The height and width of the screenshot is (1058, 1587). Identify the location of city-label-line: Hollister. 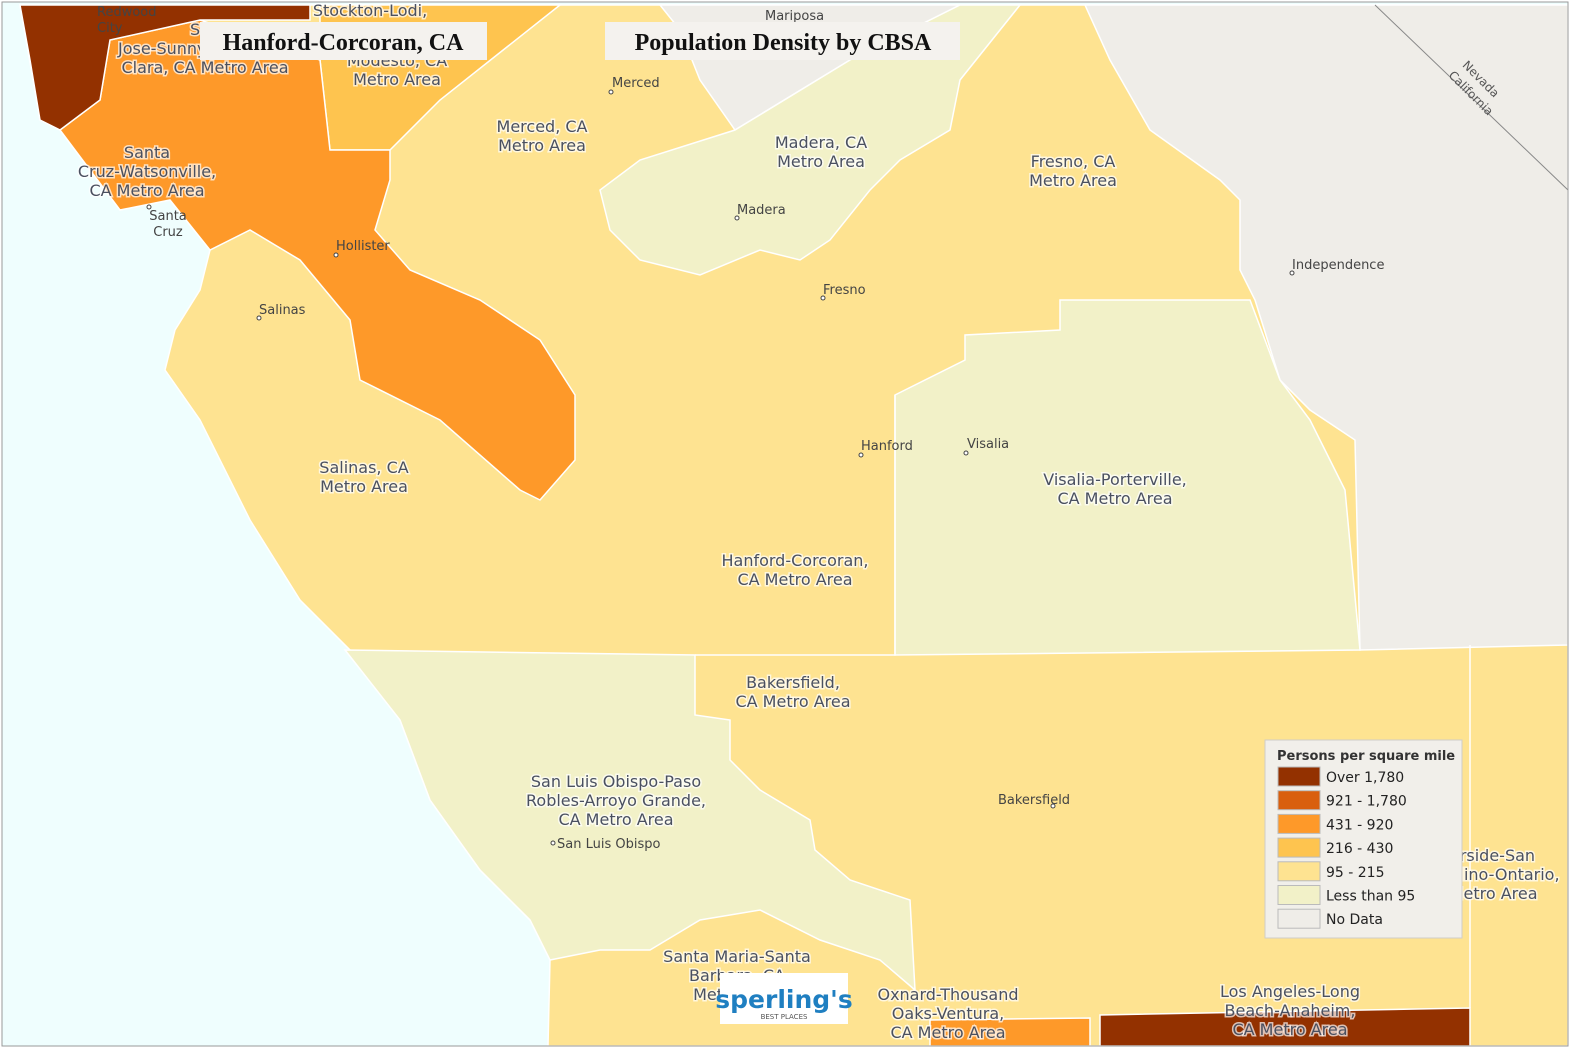
(363, 246).